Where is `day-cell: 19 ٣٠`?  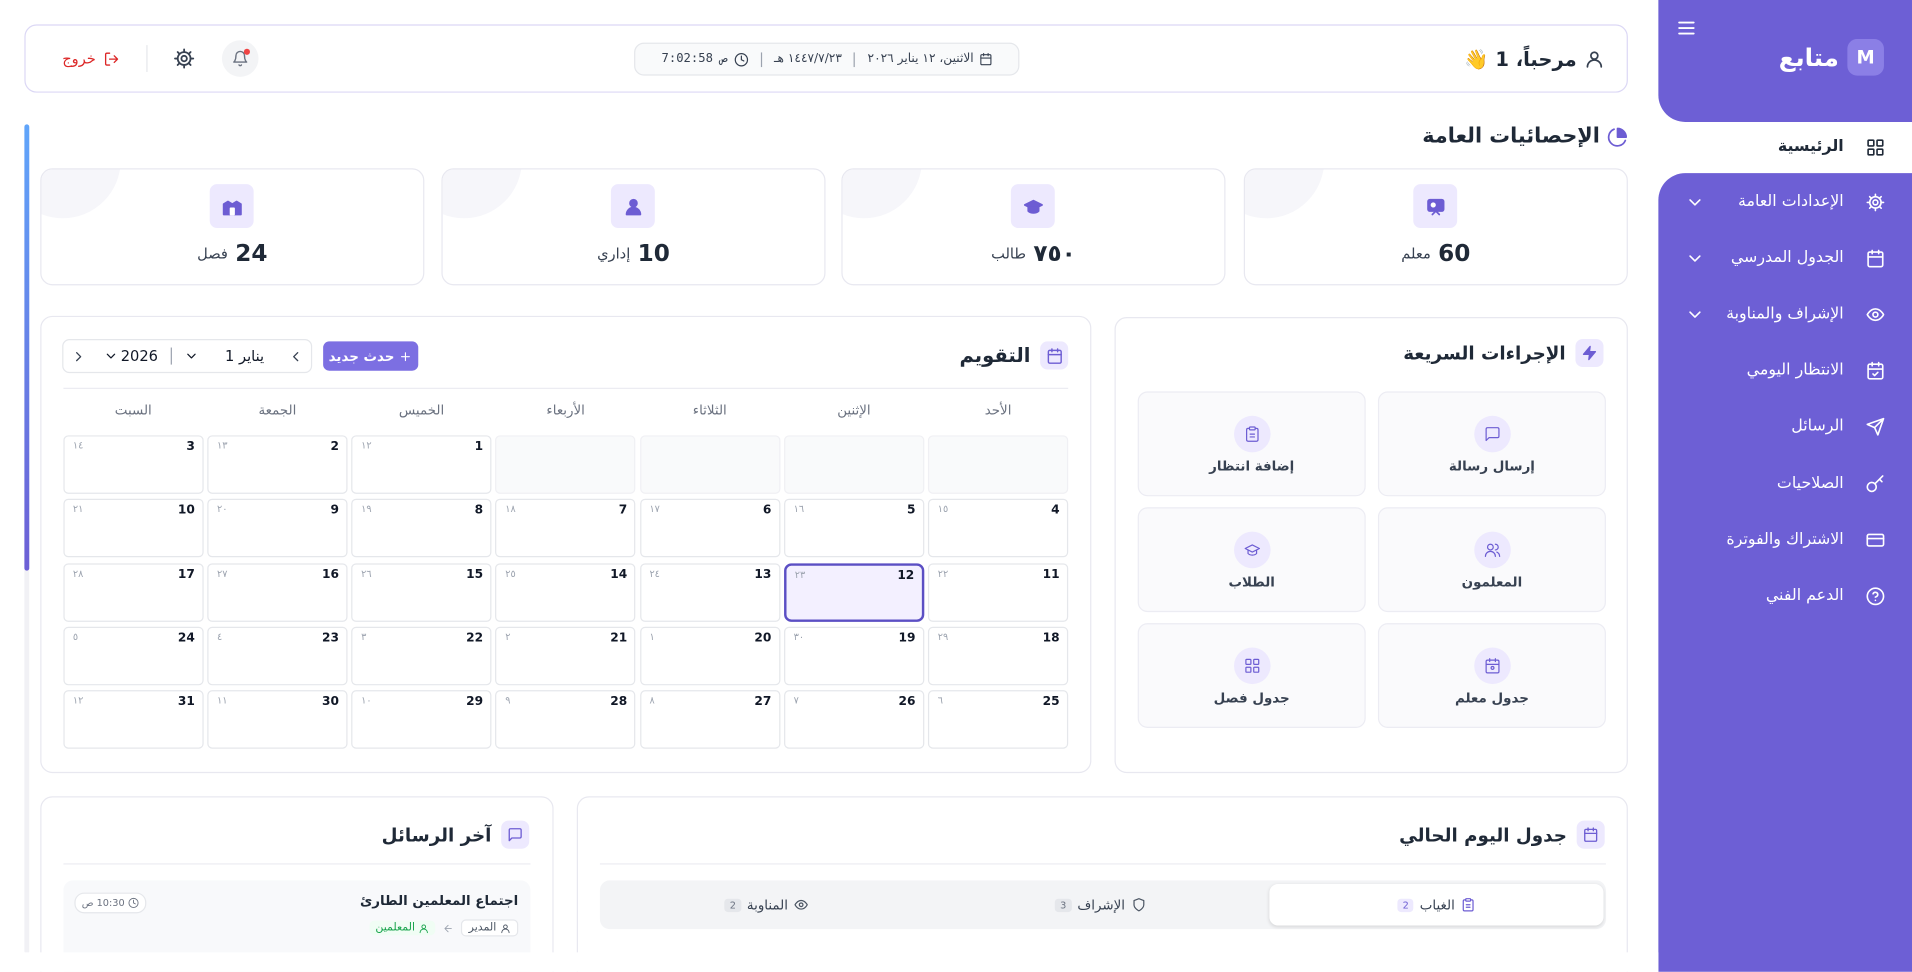 day-cell: 19 ٣٠ is located at coordinates (854, 656).